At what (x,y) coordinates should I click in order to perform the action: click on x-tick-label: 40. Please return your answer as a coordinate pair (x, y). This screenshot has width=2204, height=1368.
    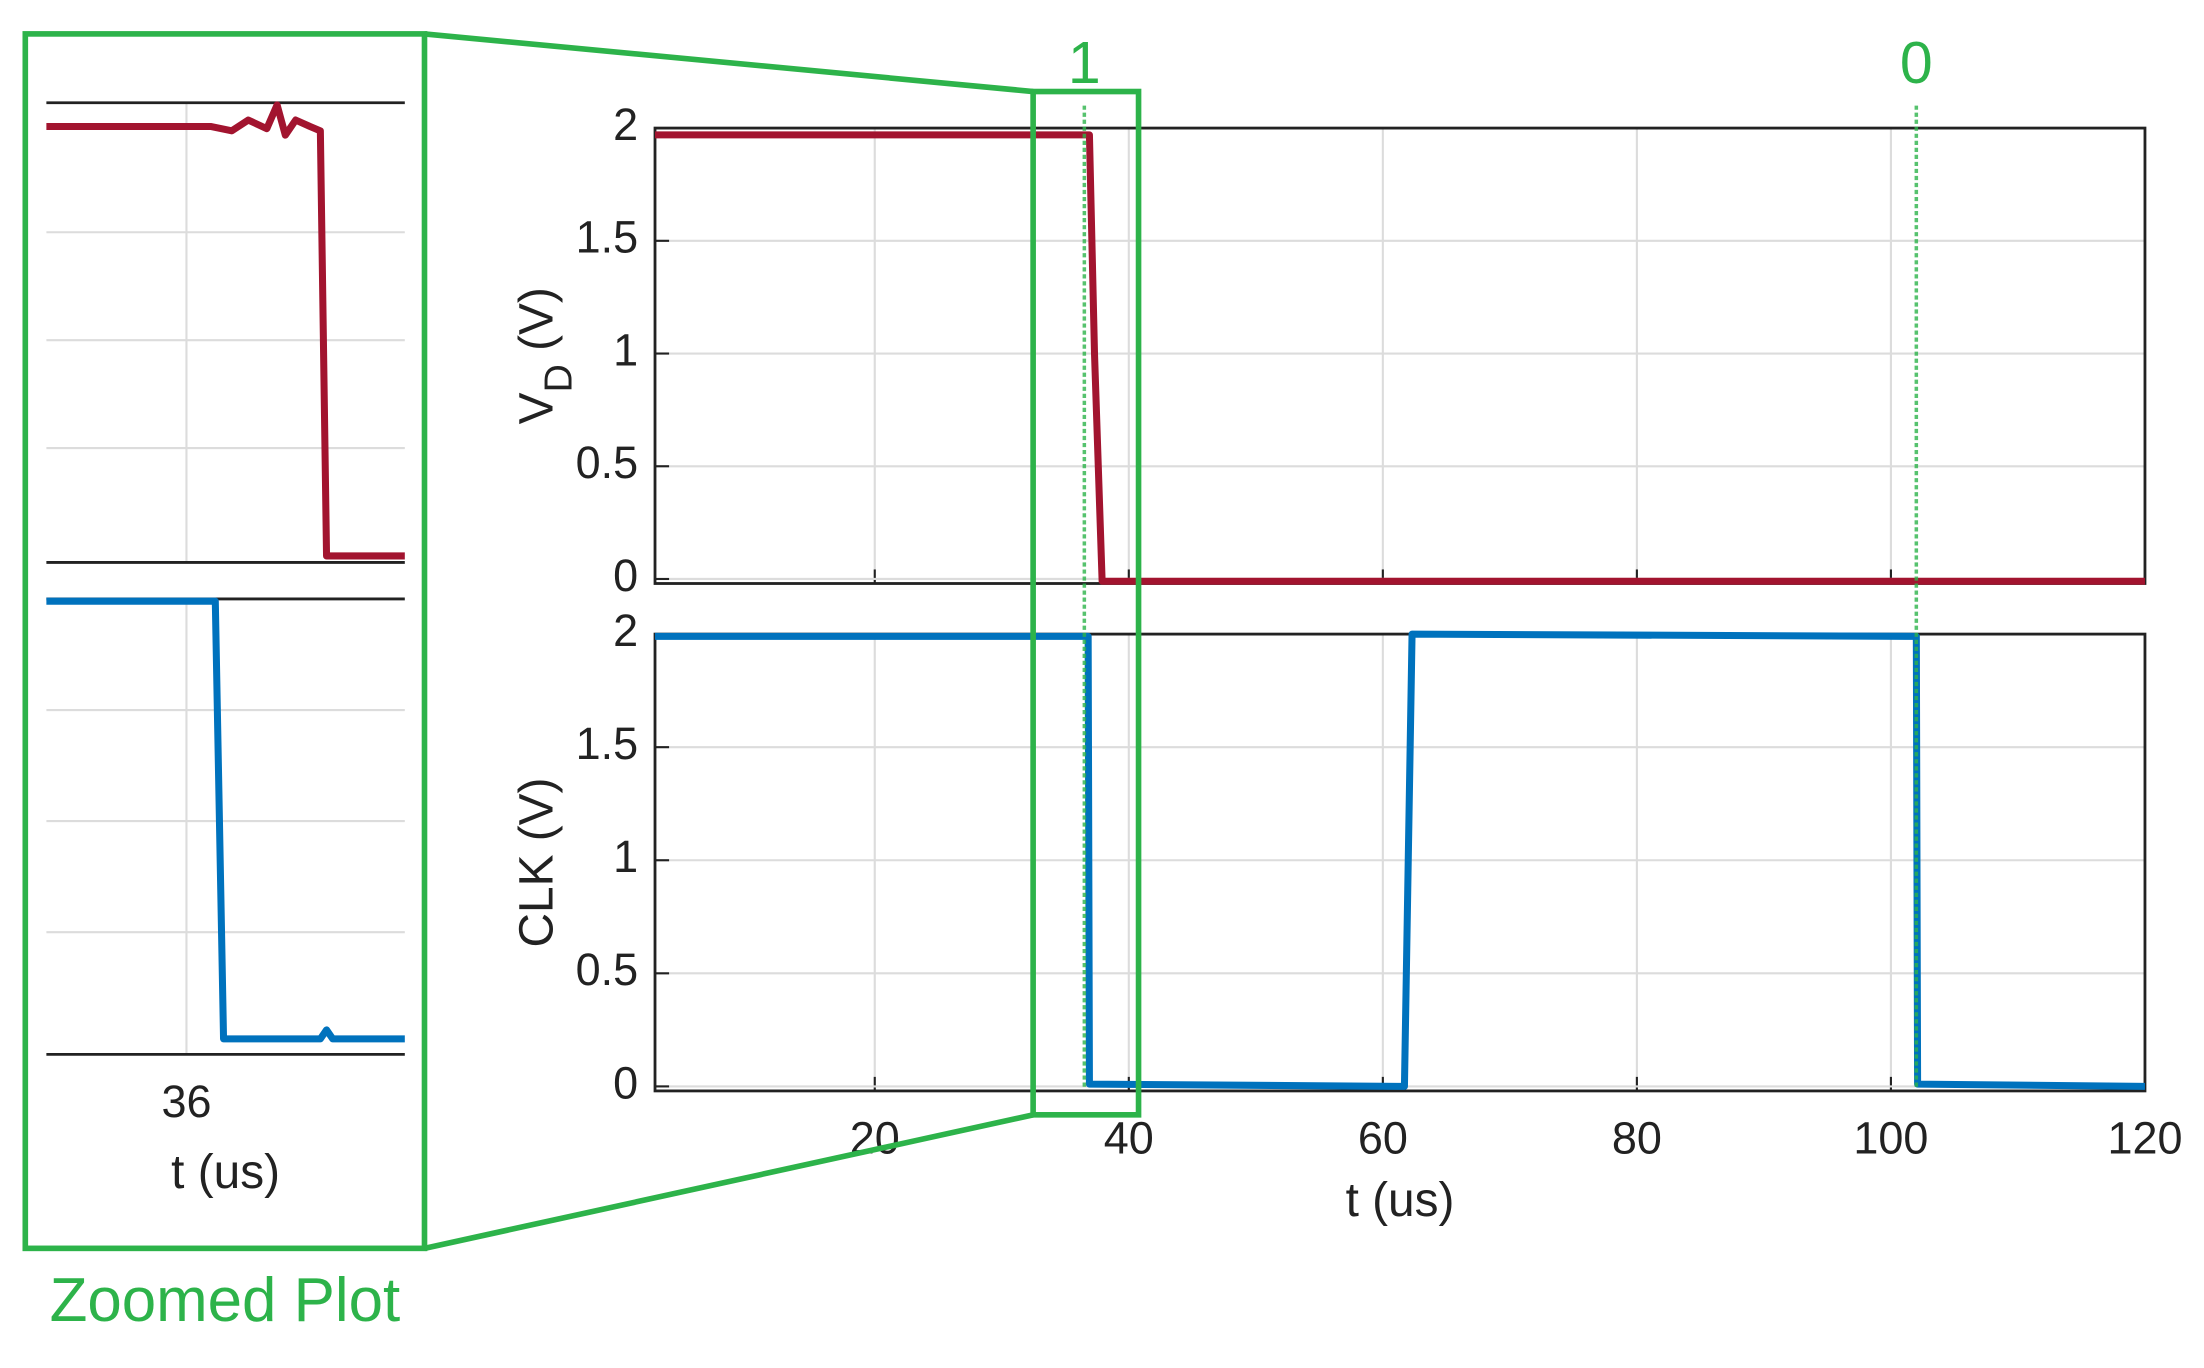
    Looking at the image, I should click on (1129, 1137).